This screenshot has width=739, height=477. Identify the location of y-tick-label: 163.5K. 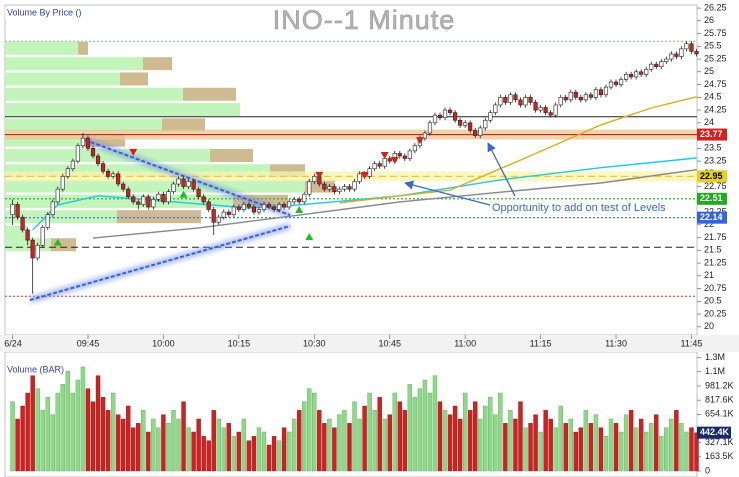
(719, 456).